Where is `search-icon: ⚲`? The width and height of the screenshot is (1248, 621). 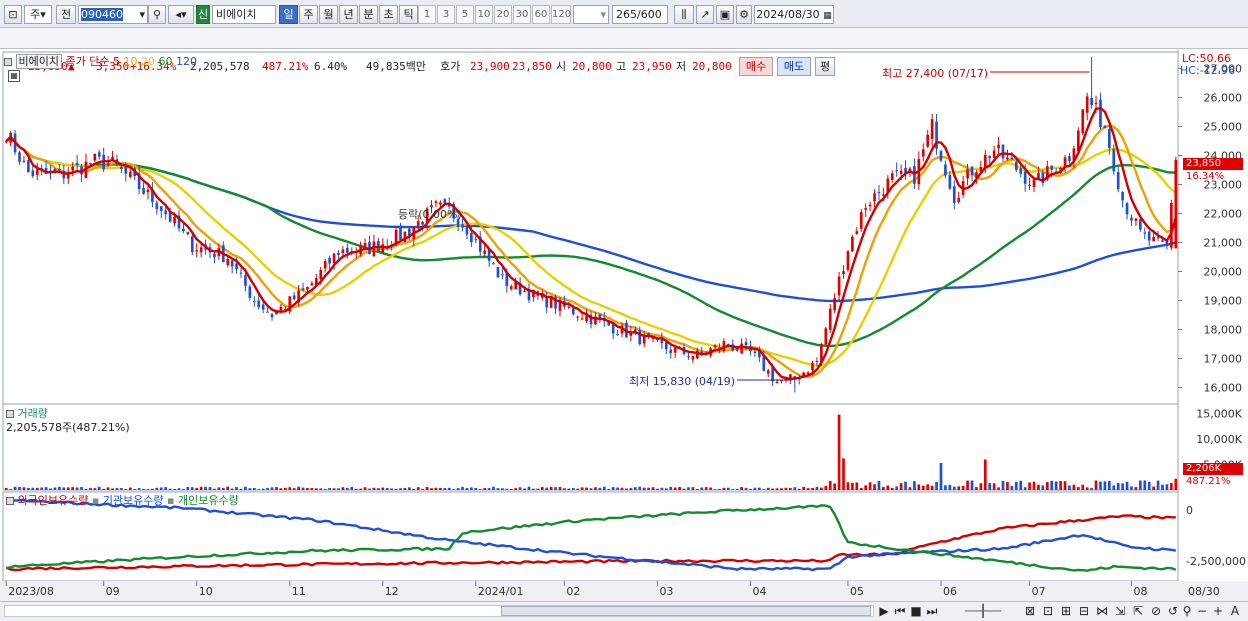
search-icon: ⚲ is located at coordinates (157, 14).